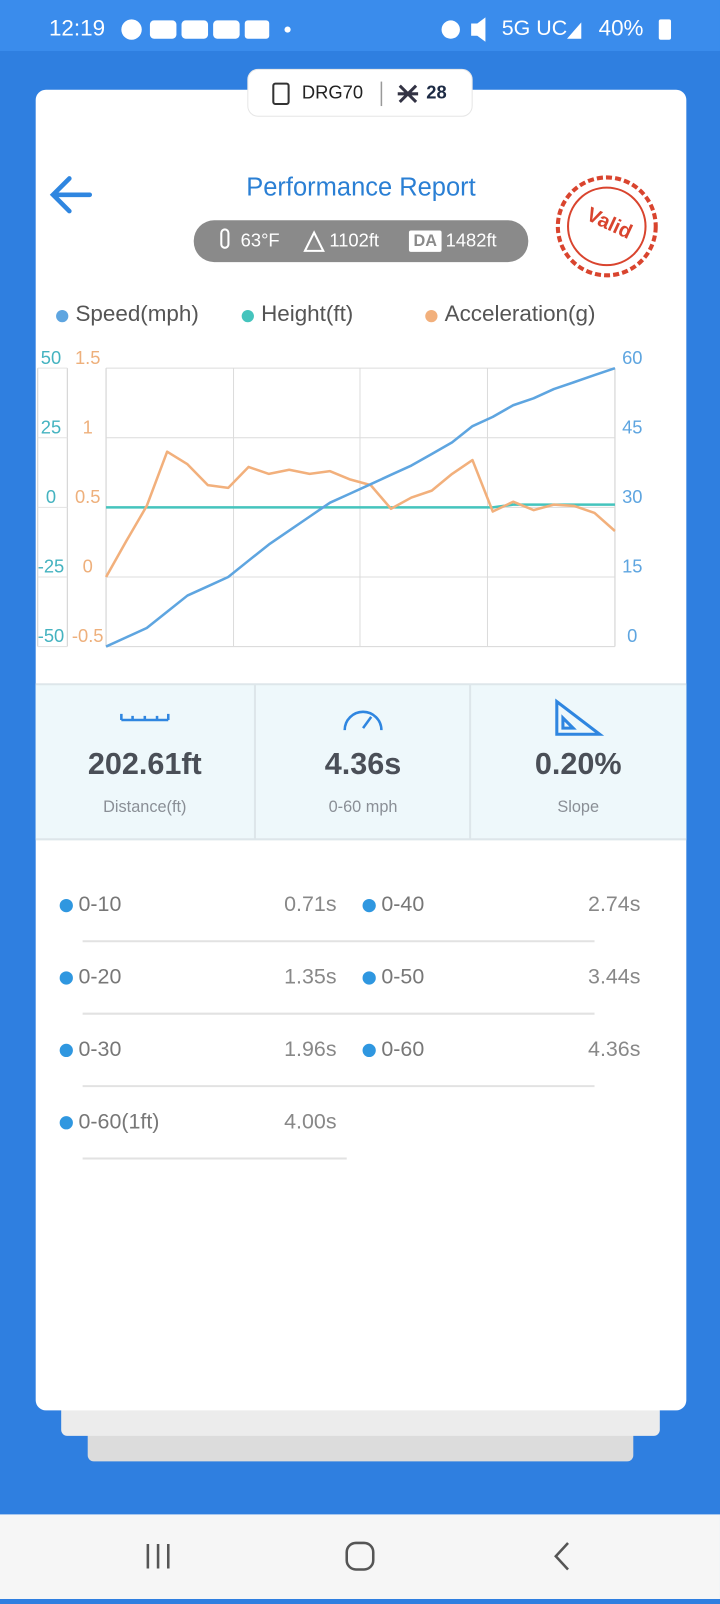 The image size is (720, 1604). I want to click on status-icons, so click(396, 29).